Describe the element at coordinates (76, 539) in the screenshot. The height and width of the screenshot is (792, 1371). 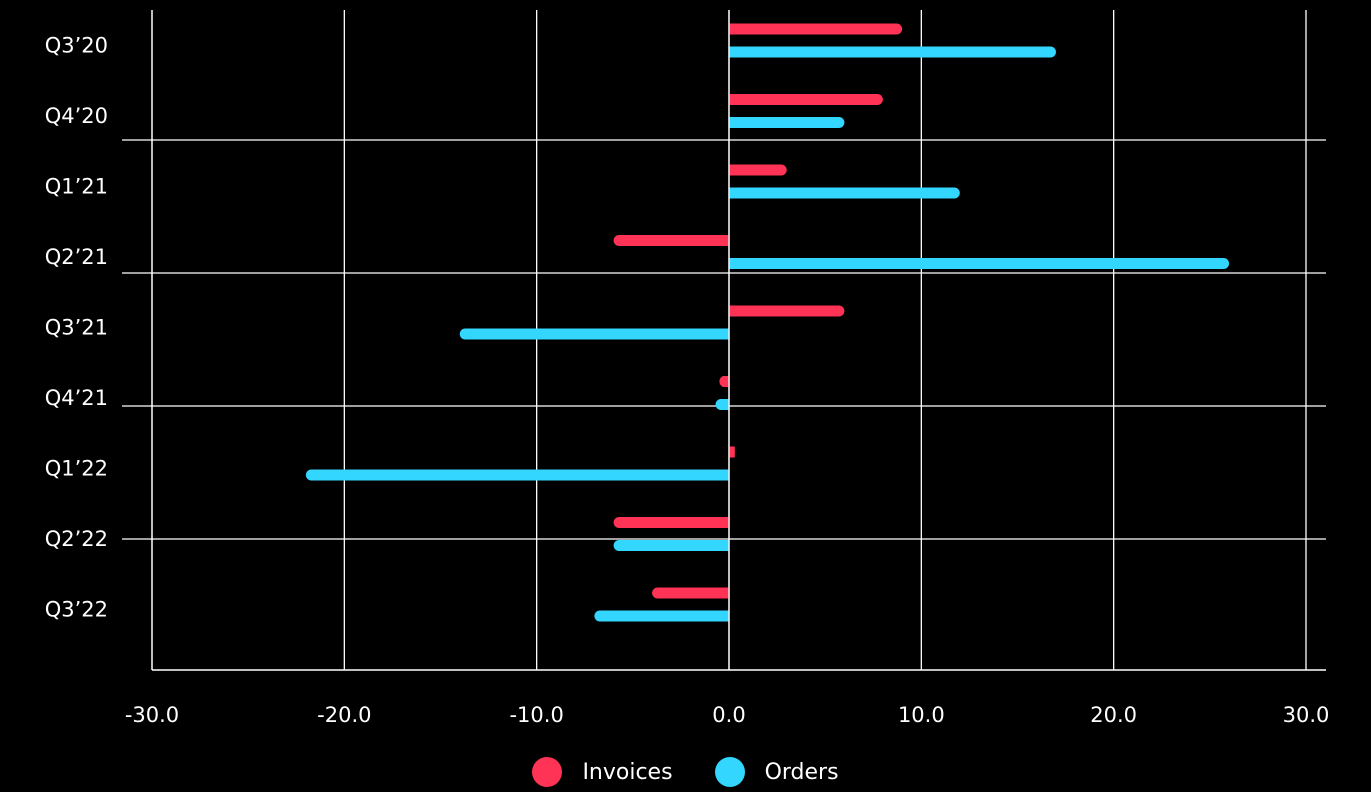
I see `y-tick-label: Q2’22` at that location.